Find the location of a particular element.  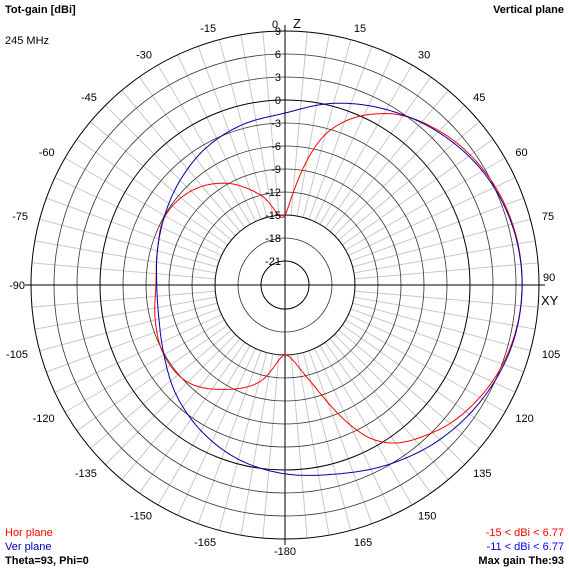

radial-tick-label: 9 is located at coordinates (278, 32).